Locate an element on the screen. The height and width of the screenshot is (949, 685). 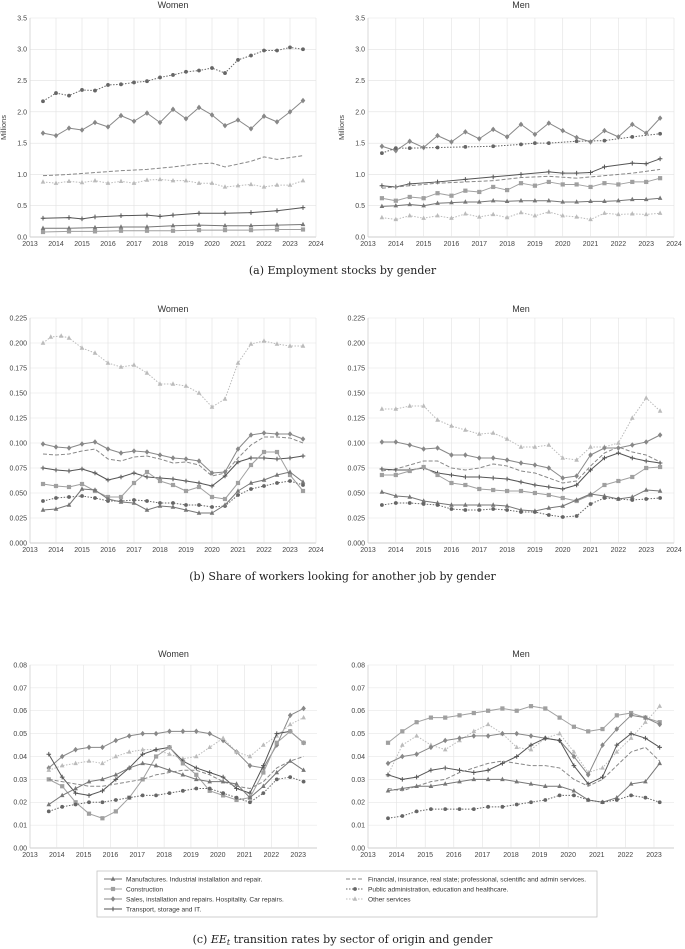
caption-c-prefix: (c) is located at coordinates (202, 939).